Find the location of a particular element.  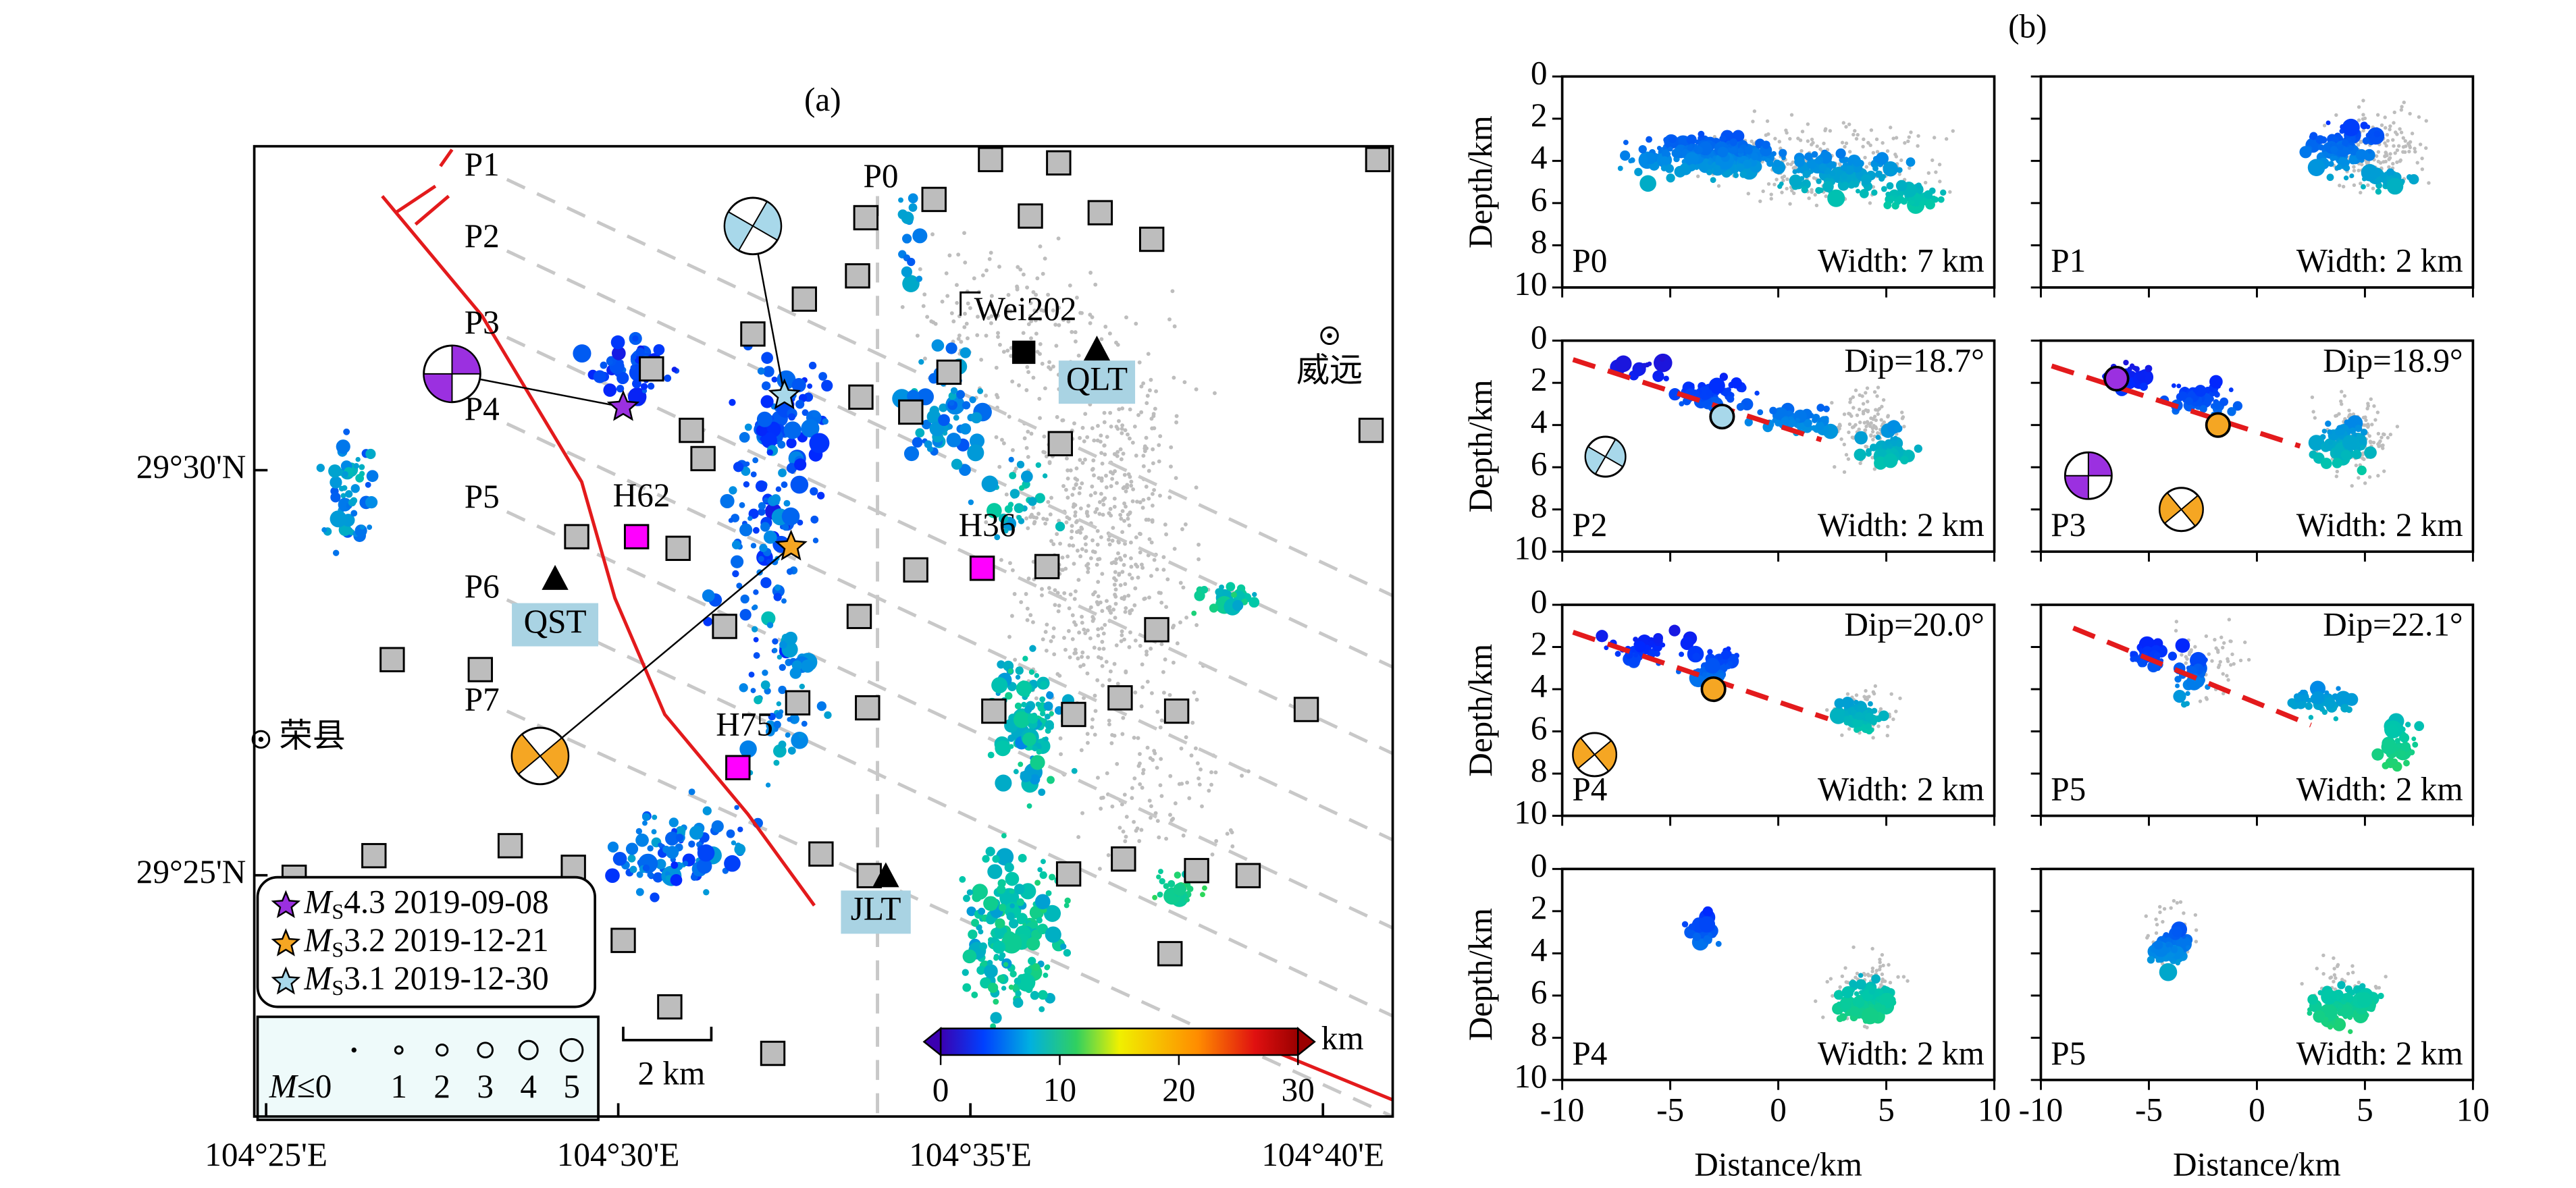

profile-label: P0 is located at coordinates (881, 175).